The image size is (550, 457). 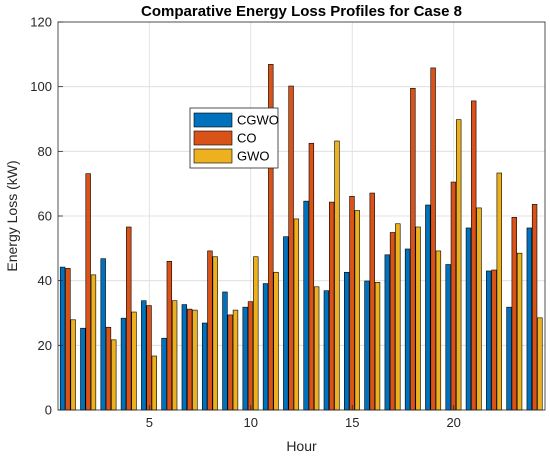 What do you see at coordinates (45, 345) in the screenshot?
I see `y-tick-label: 20` at bounding box center [45, 345].